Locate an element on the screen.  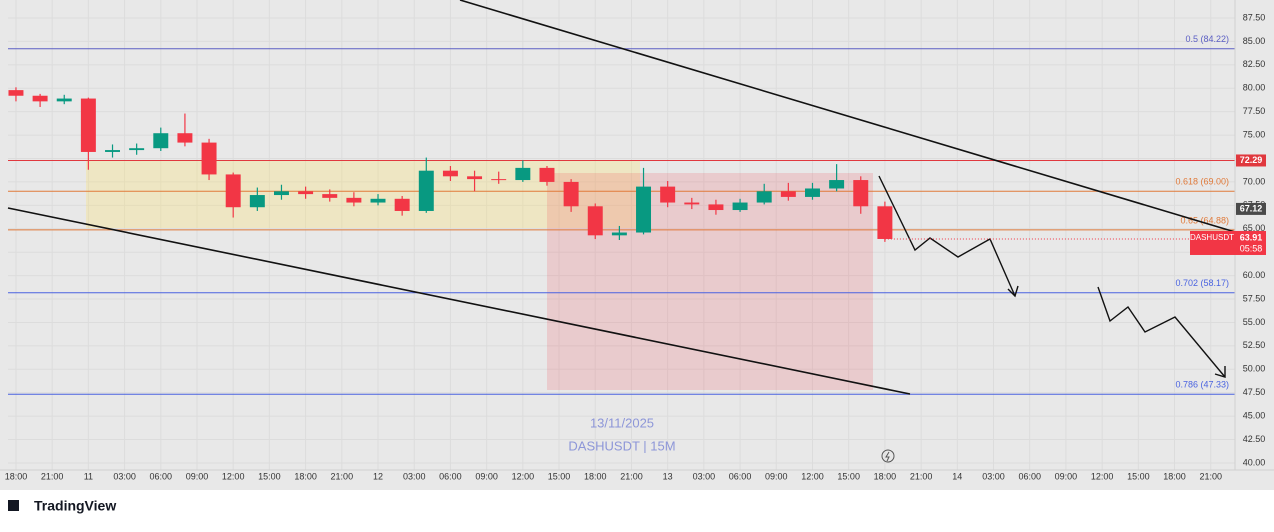
y-tick-label: 42.50 is located at coordinates (1254, 439).